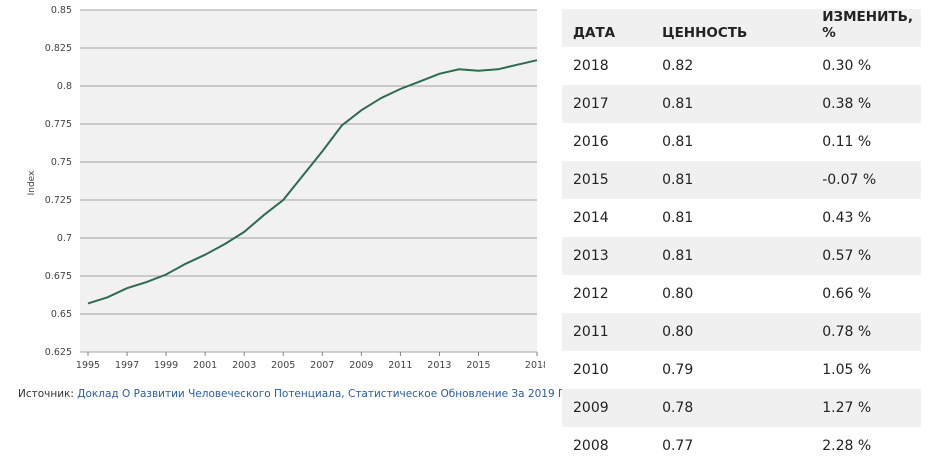  Describe the element at coordinates (64, 86) in the screenshot. I see `y-tick-label: 0.8` at that location.